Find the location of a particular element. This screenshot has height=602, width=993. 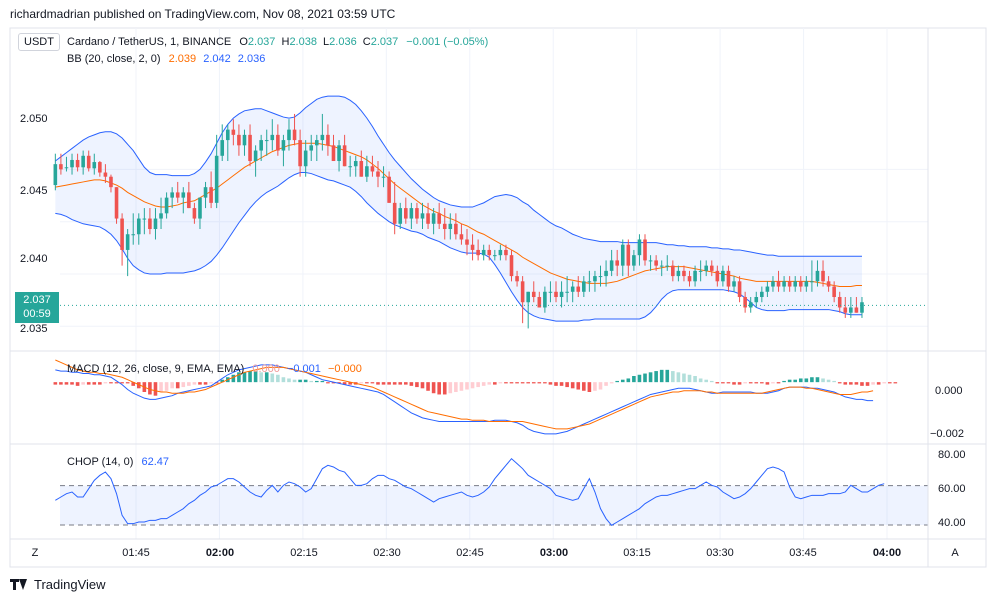

currency-button: USDT is located at coordinates (39, 42).